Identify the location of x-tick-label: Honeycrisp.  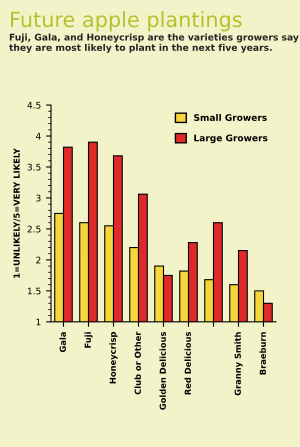
(113, 358).